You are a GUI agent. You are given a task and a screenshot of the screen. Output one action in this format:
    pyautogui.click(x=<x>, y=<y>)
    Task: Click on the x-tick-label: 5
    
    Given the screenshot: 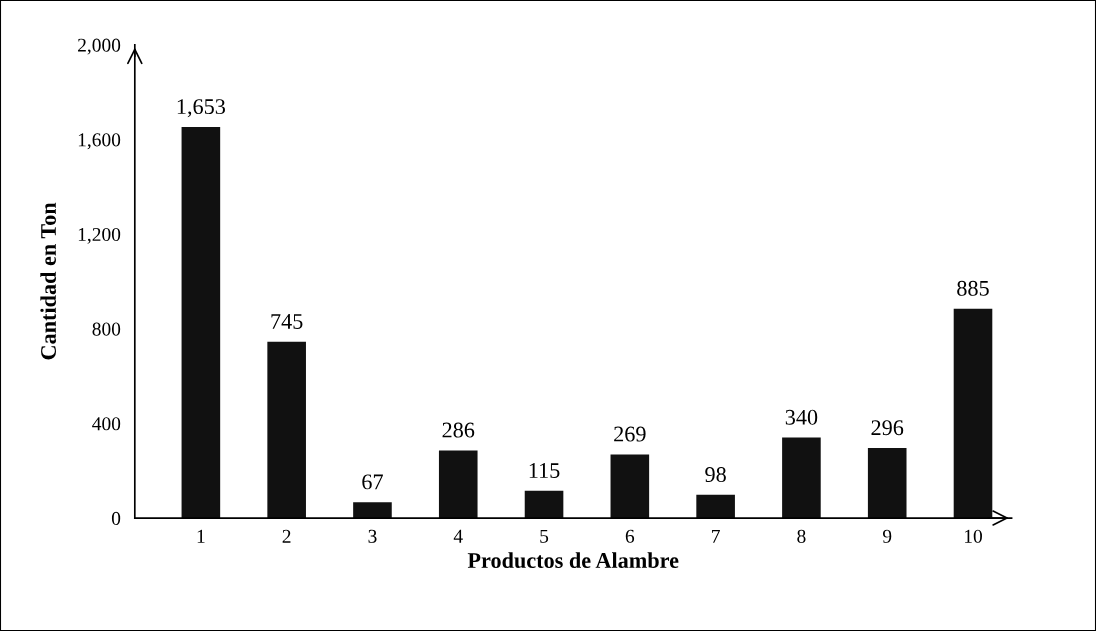 What is the action you would take?
    pyautogui.click(x=544, y=536)
    